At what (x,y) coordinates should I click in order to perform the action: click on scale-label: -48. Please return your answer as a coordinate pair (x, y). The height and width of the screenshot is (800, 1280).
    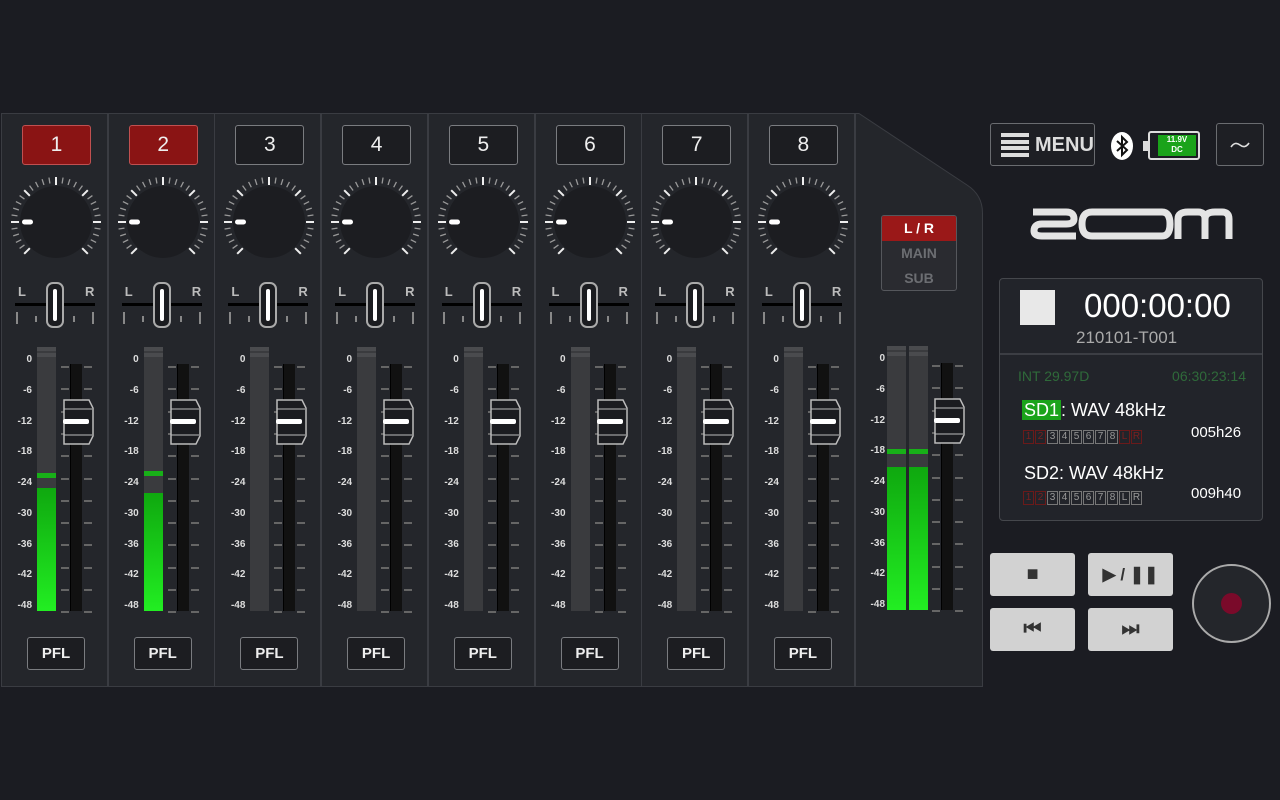
    Looking at the image, I should click on (771, 605).